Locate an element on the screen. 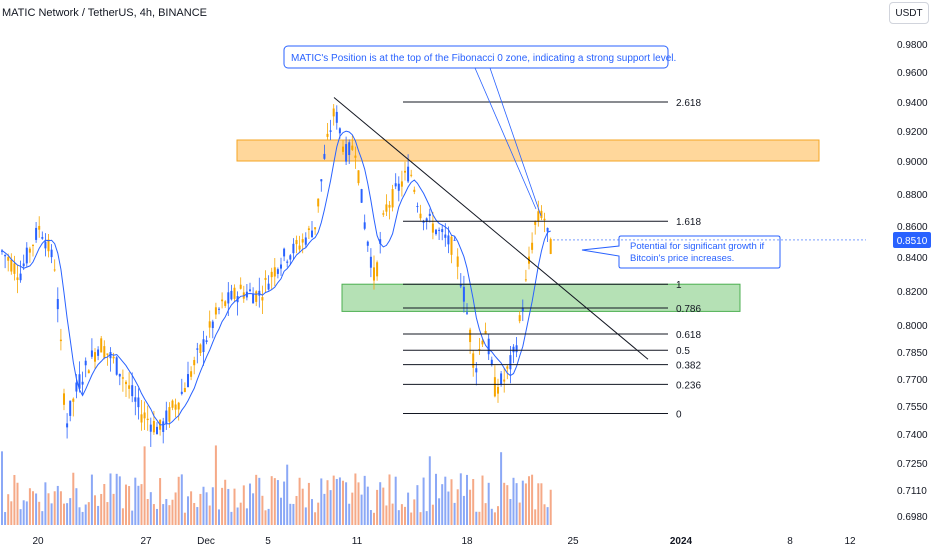 The height and width of the screenshot is (550, 932). y-tick-label: 0.8600 is located at coordinates (912, 227).